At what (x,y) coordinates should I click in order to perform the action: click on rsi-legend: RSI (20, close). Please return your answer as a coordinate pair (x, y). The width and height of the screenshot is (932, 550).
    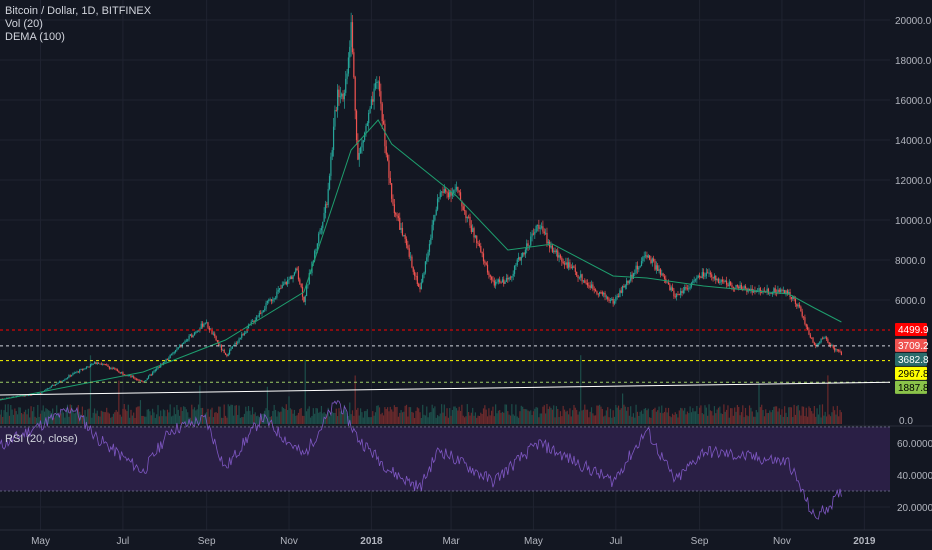
    Looking at the image, I should click on (41, 439).